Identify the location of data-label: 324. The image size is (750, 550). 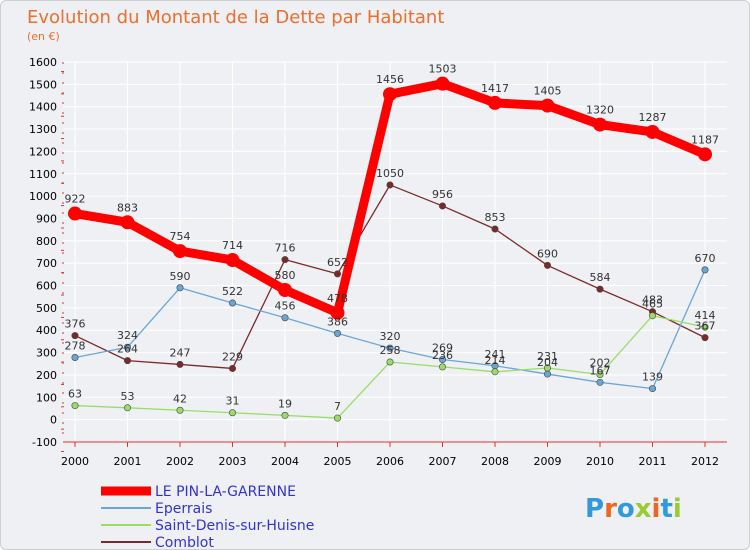
(127, 335).